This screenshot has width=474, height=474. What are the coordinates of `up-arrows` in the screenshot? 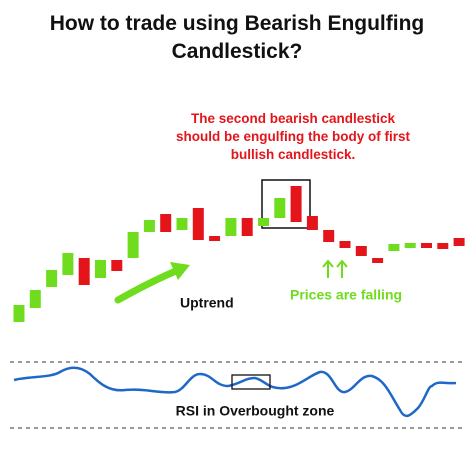 It's located at (335, 268).